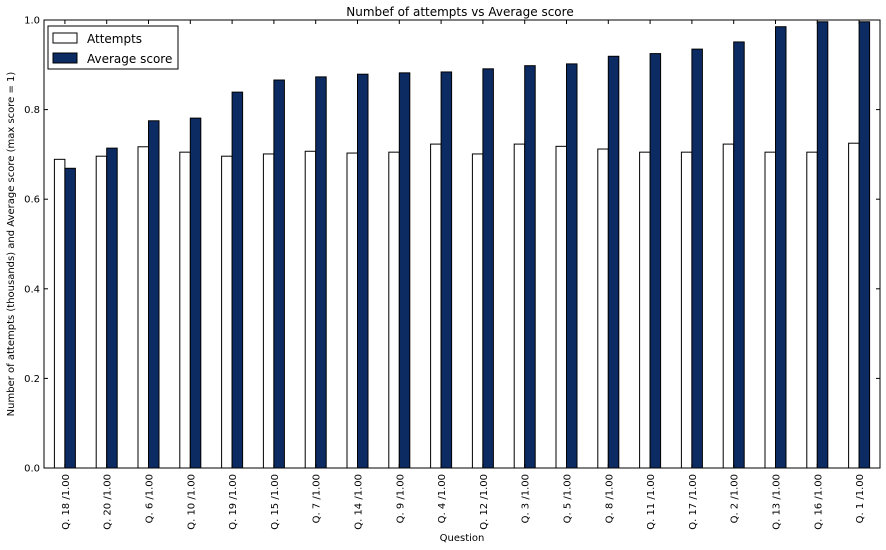 Image resolution: width=886 pixels, height=550 pixels. What do you see at coordinates (777, 502) in the screenshot?
I see `x-tick-label: Q. 13 /1.00` at bounding box center [777, 502].